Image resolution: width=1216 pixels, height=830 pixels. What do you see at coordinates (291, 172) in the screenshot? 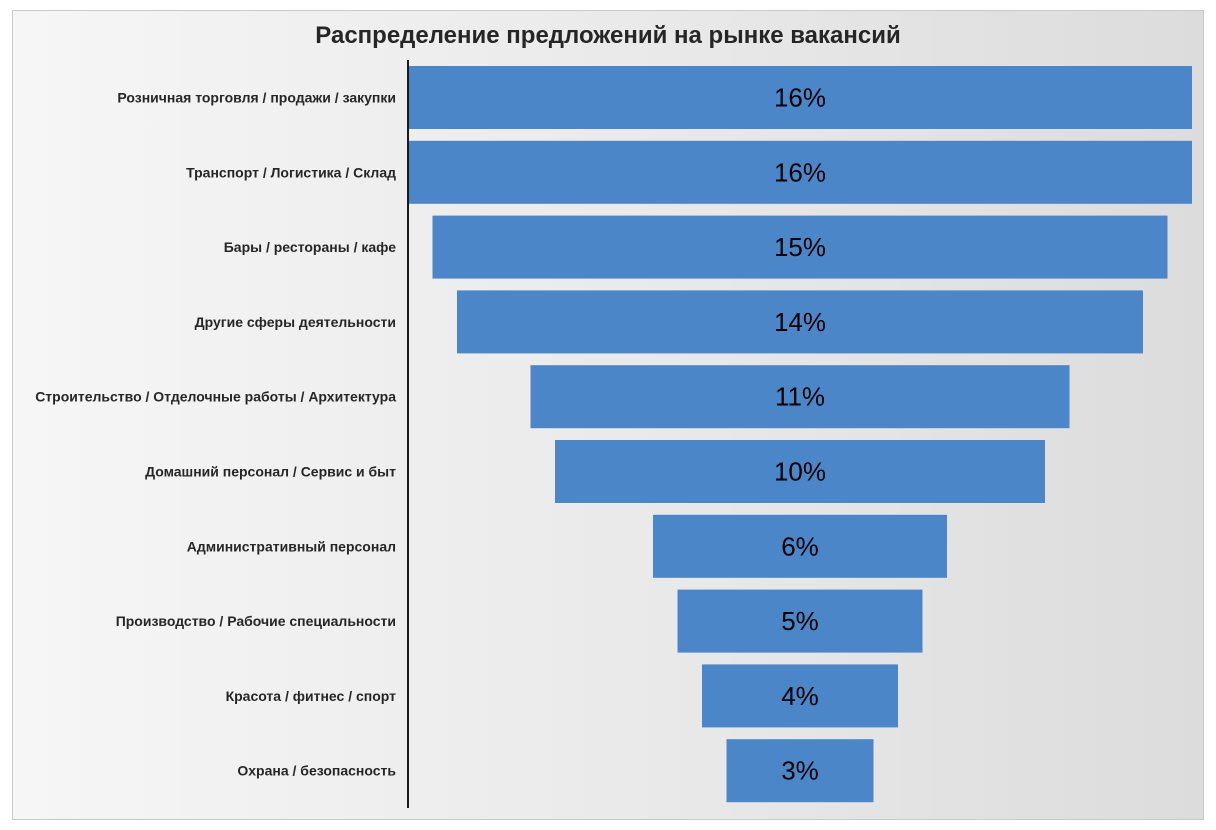
I see `category-label: Транспорт / Логистика / Склад` at bounding box center [291, 172].